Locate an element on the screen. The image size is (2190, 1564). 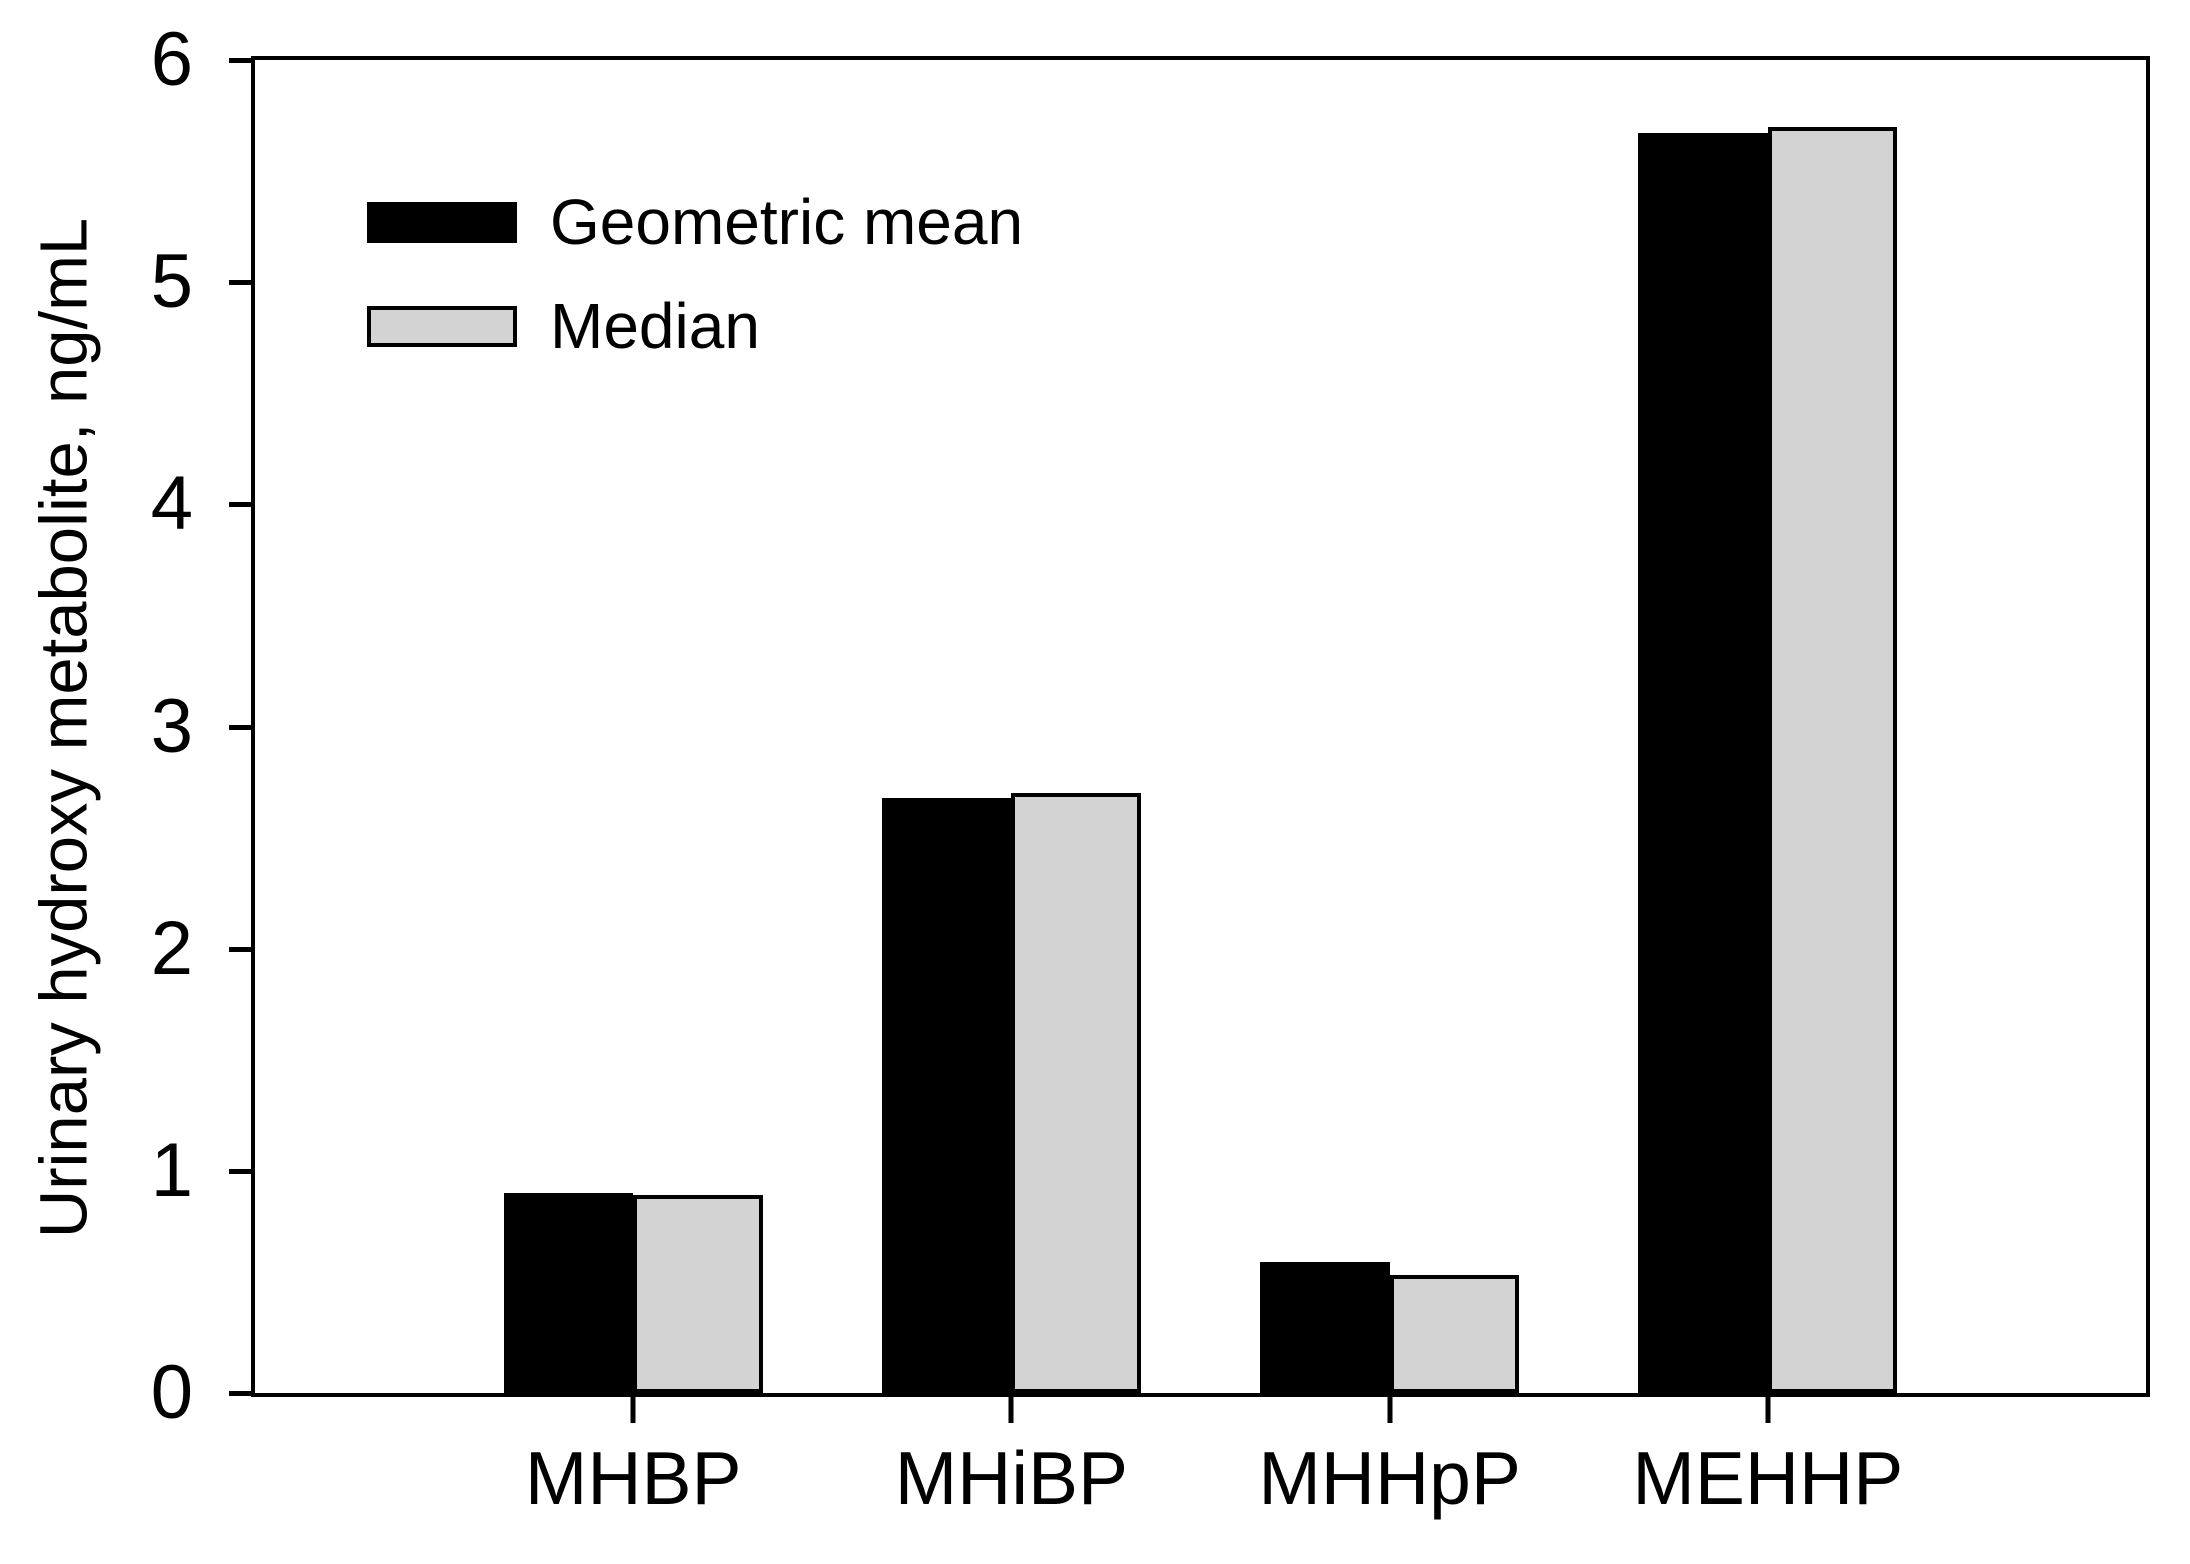
x-tick-MHiBP is located at coordinates (1011, 1410).